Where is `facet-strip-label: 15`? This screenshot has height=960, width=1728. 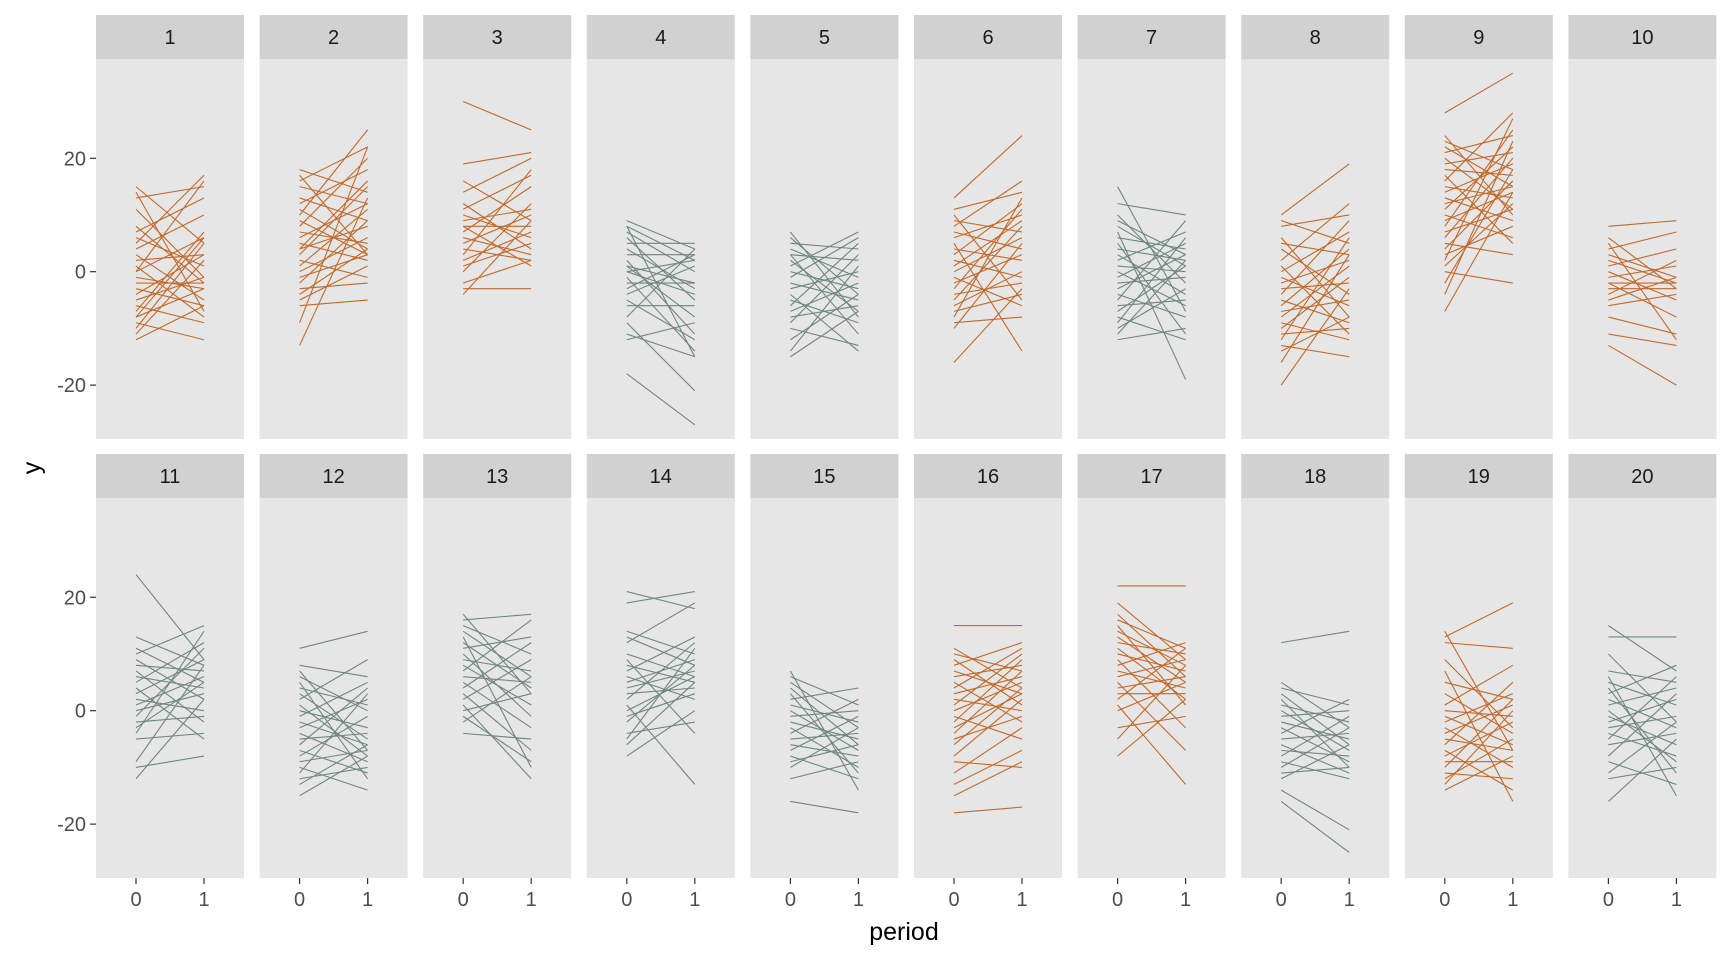 facet-strip-label: 15 is located at coordinates (824, 477).